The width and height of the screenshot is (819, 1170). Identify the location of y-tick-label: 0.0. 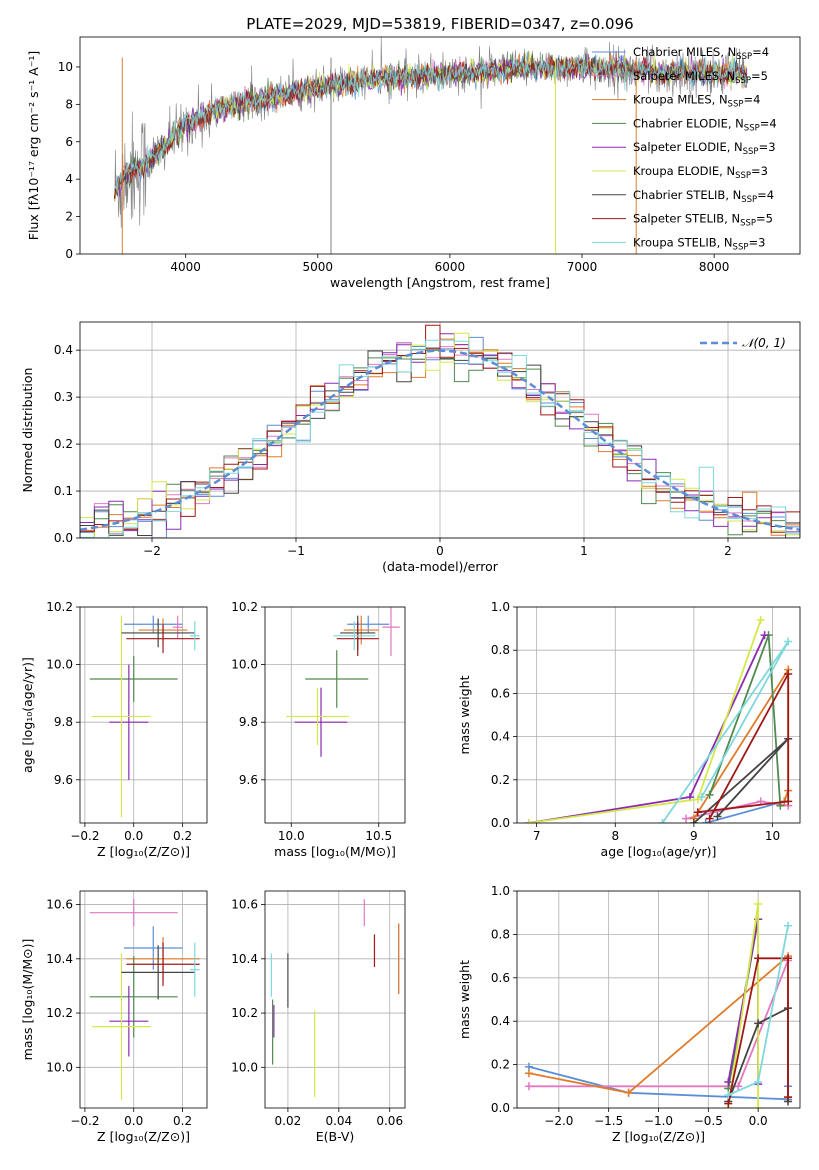
(500, 1108).